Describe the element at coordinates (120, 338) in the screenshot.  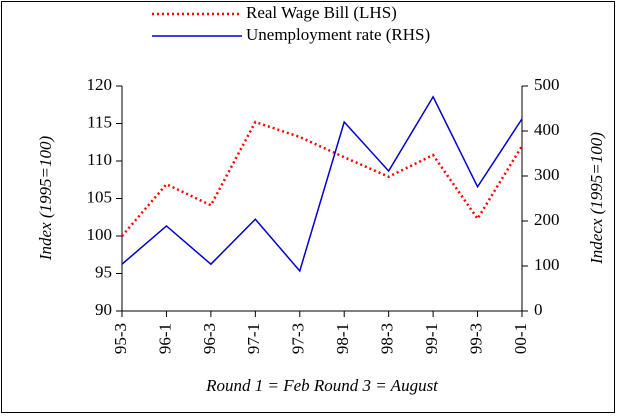
I see `x-tick-label: 95-3` at that location.